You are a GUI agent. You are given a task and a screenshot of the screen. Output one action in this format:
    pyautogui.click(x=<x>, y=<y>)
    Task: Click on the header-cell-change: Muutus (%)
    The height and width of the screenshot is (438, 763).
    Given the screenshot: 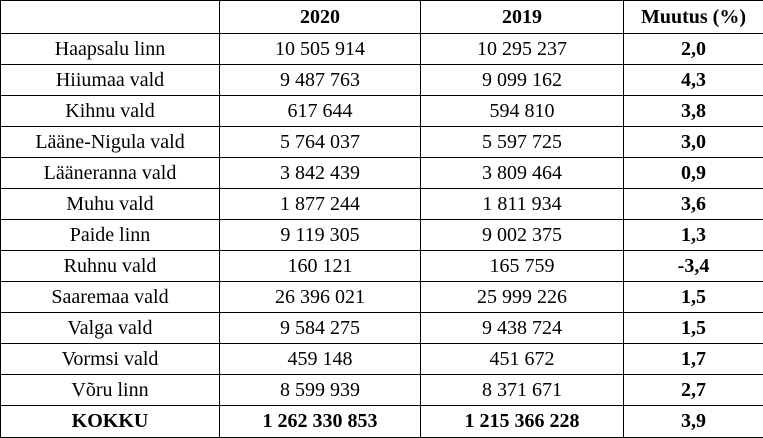 What is the action you would take?
    pyautogui.click(x=693, y=17)
    